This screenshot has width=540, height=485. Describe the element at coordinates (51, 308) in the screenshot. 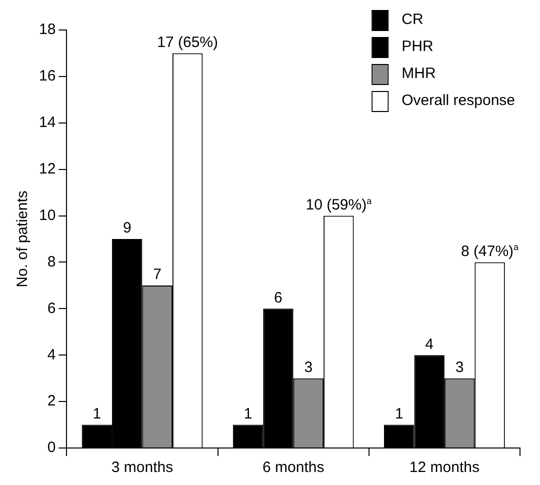

I see `y-tick-label: 6` at that location.